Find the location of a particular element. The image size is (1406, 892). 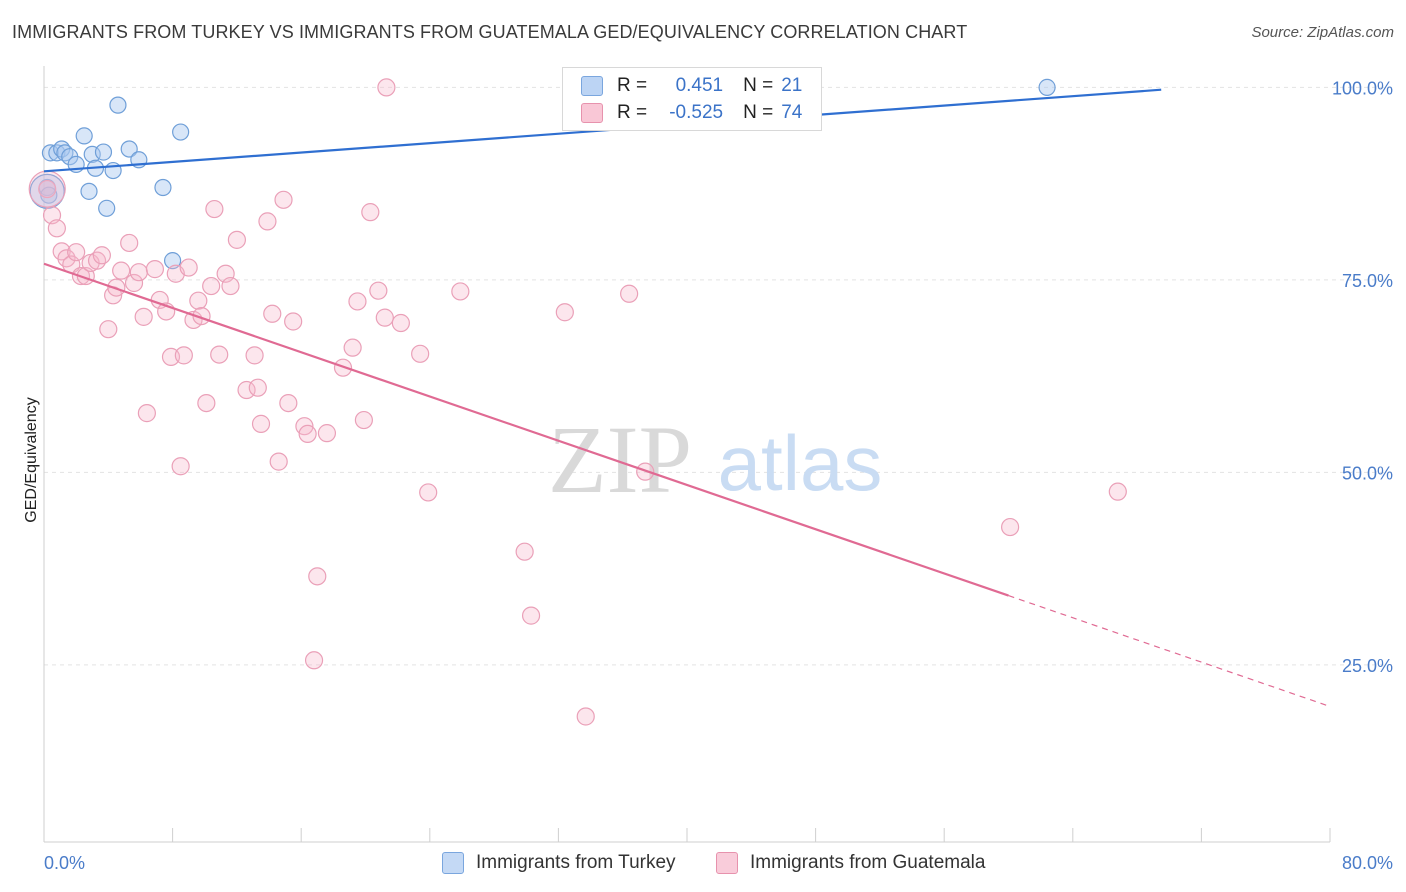

source-label: Source: ZipAtlas.com is located at coordinates (1322, 32).